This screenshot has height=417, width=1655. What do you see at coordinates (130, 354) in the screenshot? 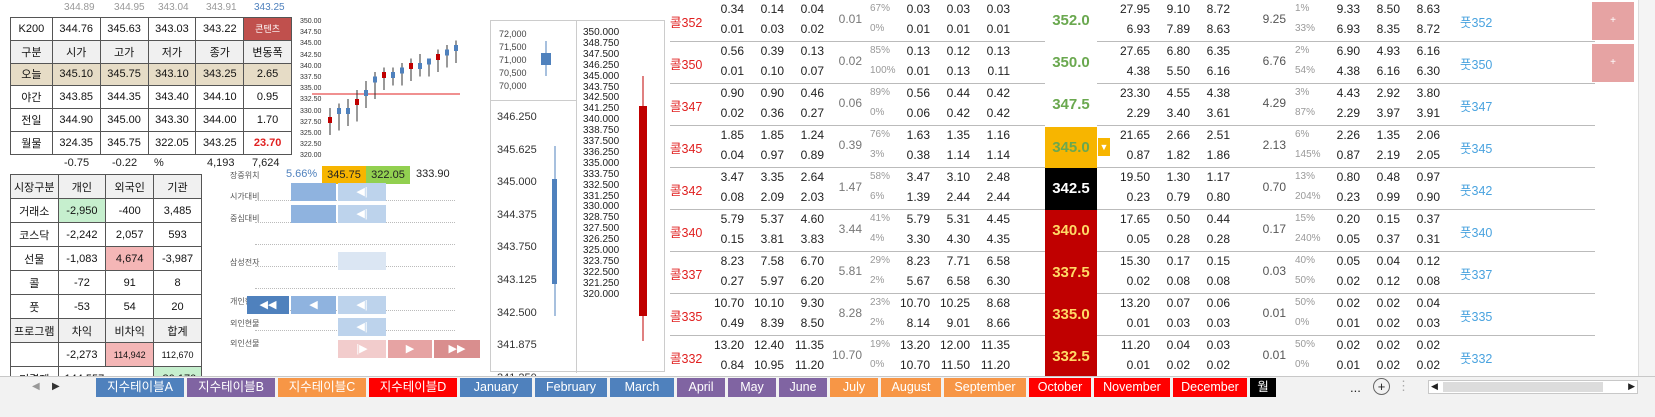
I see `cell: 114,942` at bounding box center [130, 354].